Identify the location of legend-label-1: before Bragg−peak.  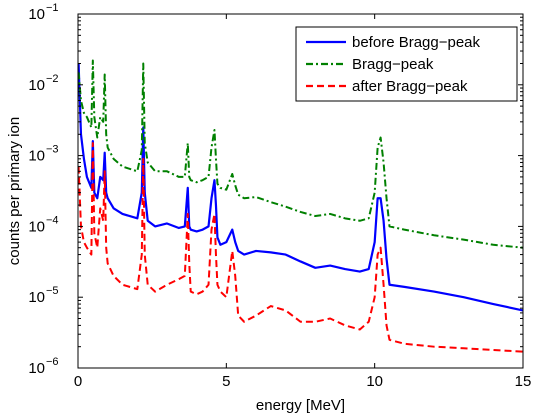
(416, 42).